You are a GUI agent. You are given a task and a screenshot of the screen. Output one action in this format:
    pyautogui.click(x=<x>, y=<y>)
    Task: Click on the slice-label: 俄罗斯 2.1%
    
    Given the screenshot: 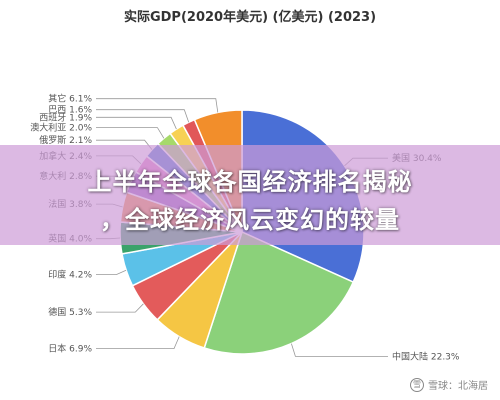 What is the action you would take?
    pyautogui.click(x=65, y=140)
    